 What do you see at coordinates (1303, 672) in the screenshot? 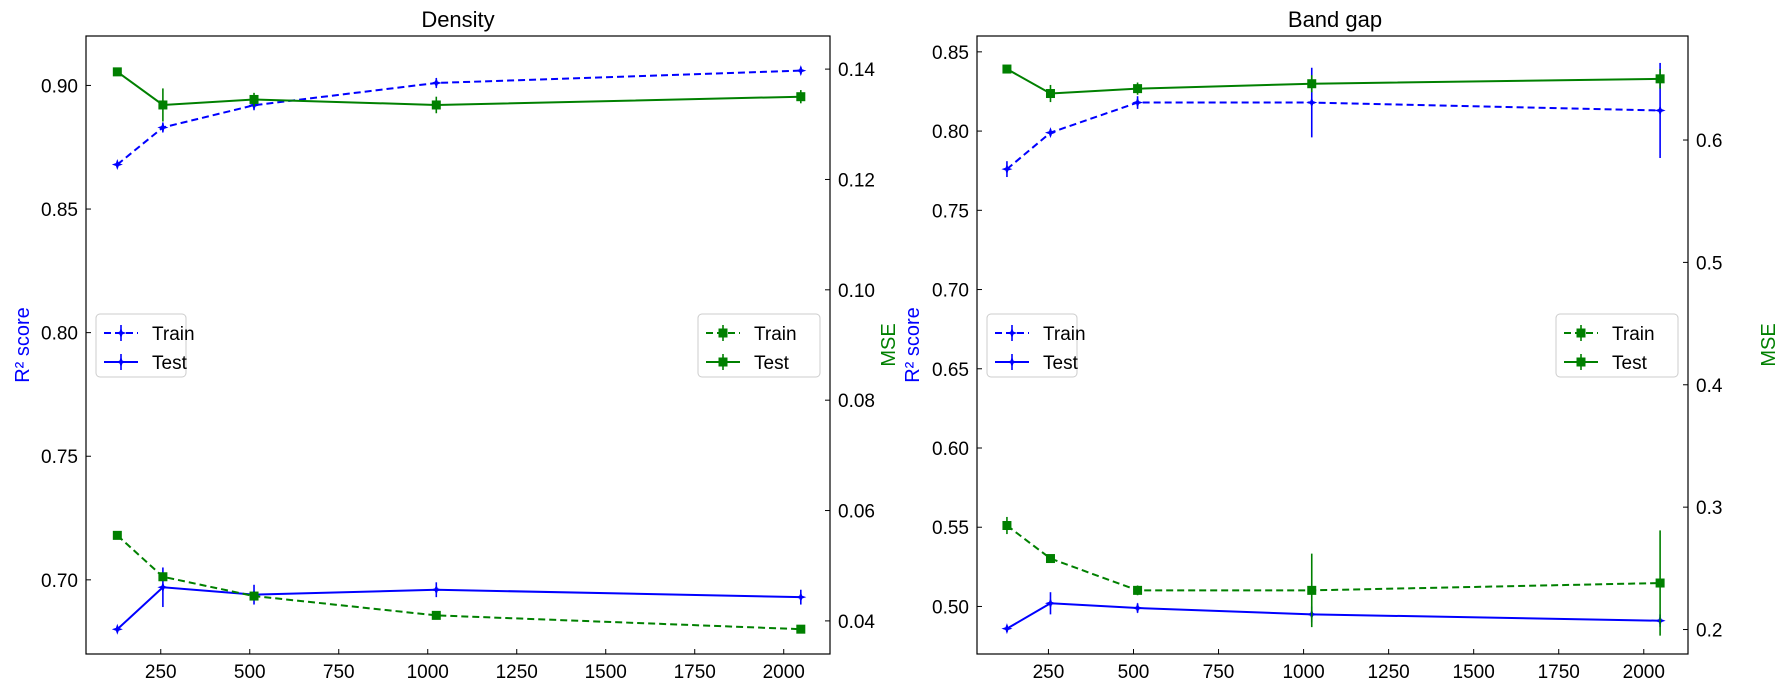
I see `band-gap-x-tick-label: 1000` at bounding box center [1303, 672].